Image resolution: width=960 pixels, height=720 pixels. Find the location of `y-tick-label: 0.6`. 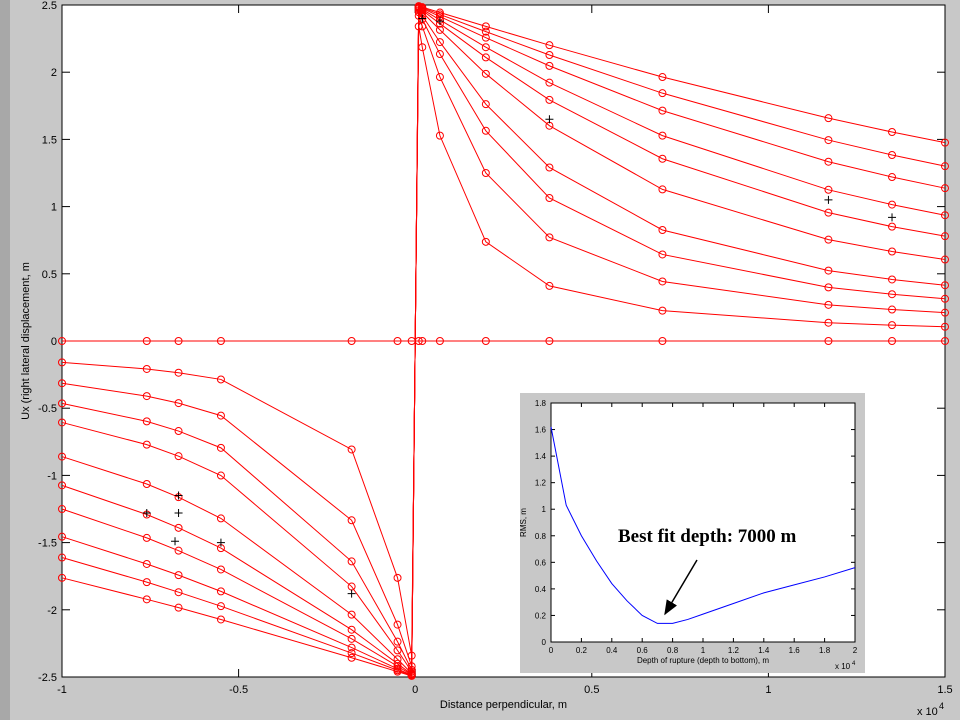

y-tick-label: 0.6 is located at coordinates (541, 562).